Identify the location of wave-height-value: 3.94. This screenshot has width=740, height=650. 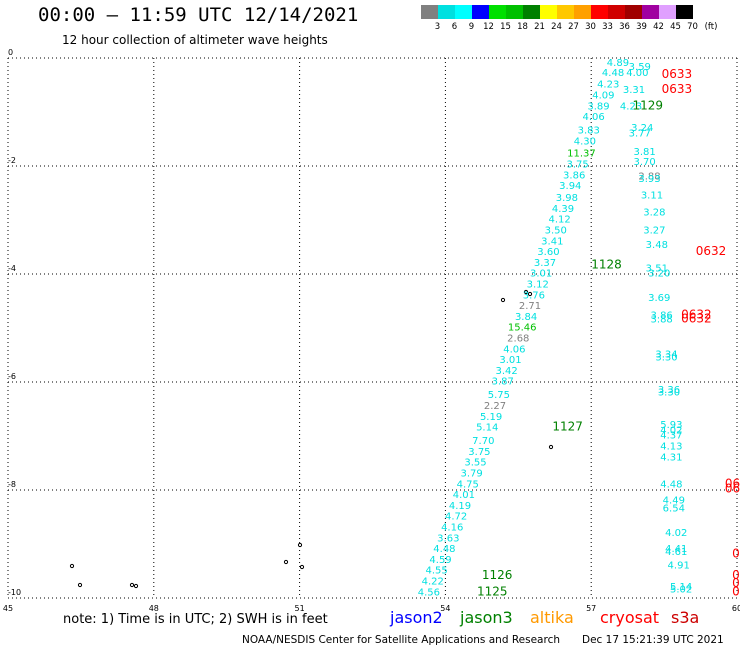
(570, 186).